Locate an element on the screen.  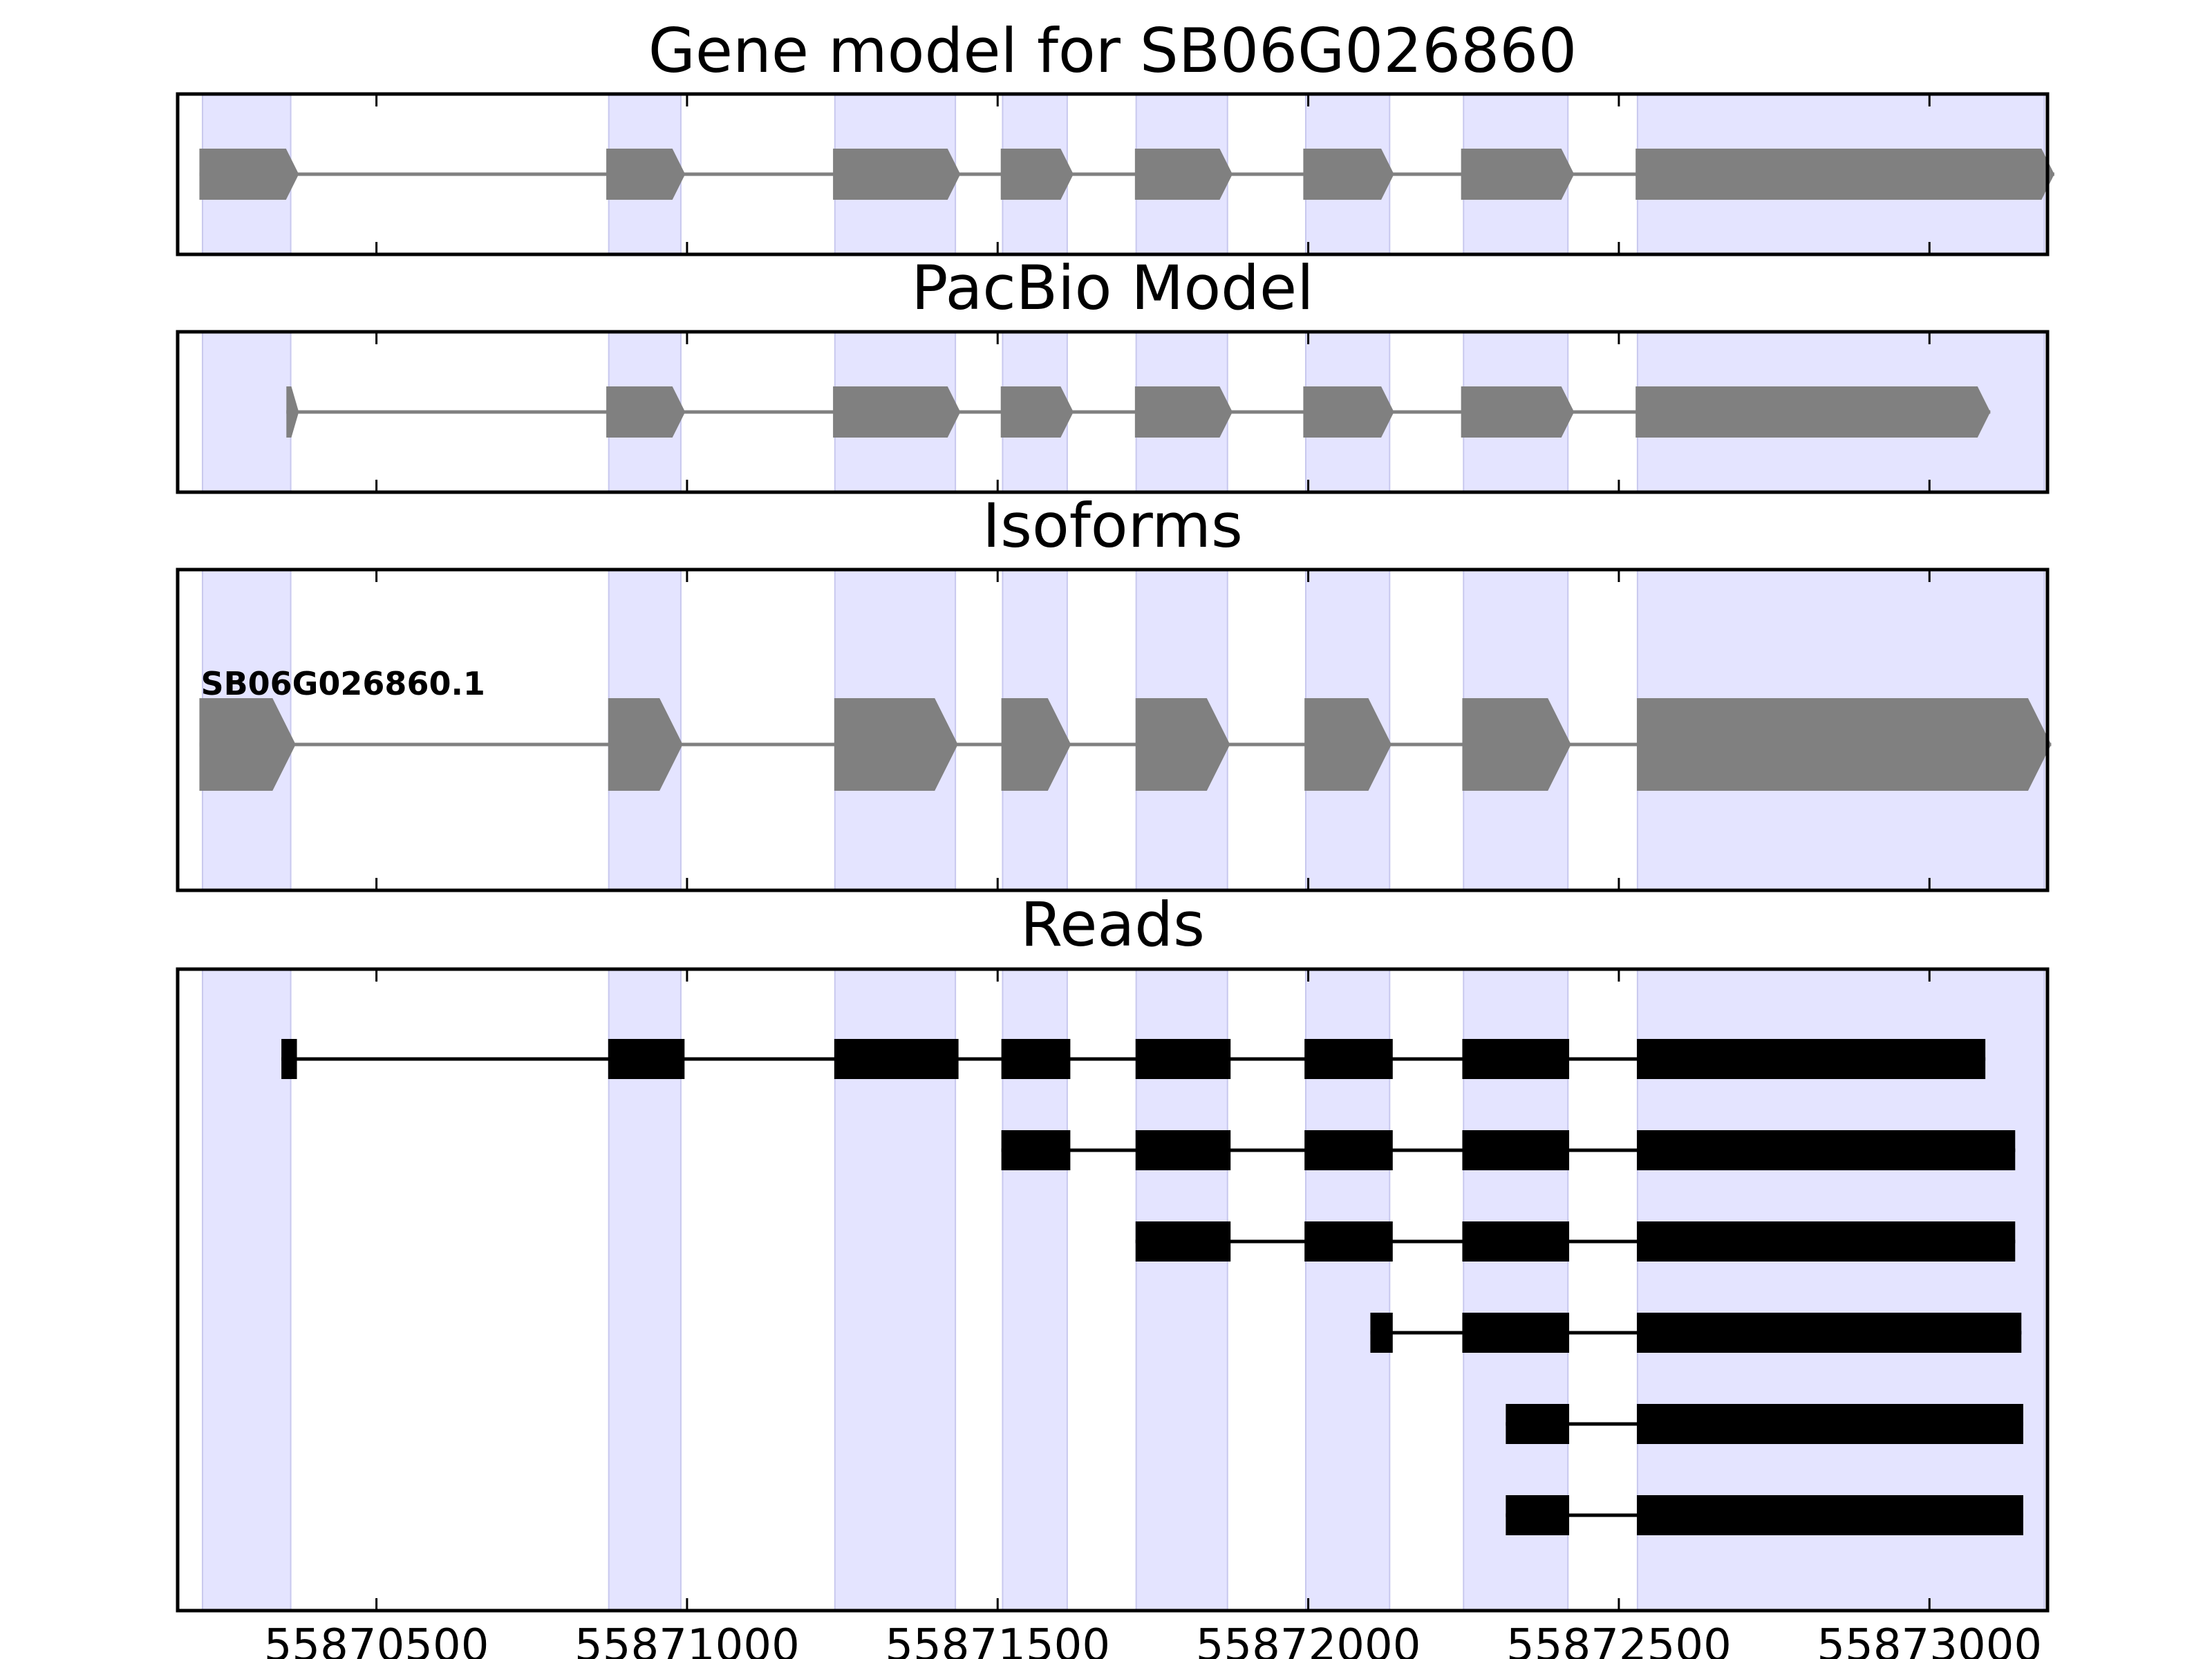
transcript-track: SB06G026860.1 is located at coordinates (1125, 728).